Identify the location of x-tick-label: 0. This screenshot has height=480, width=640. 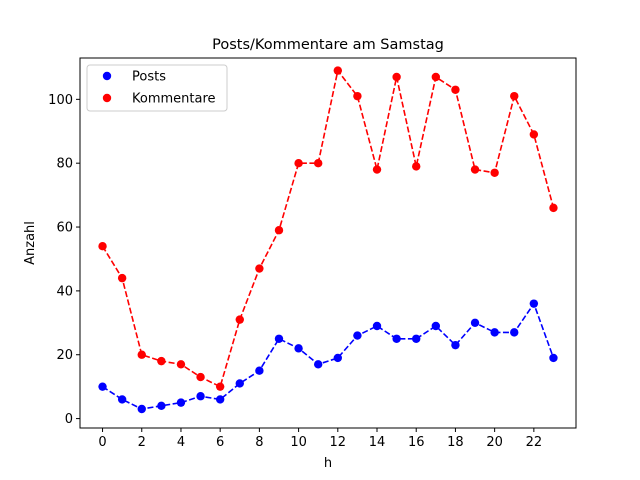
(102, 442).